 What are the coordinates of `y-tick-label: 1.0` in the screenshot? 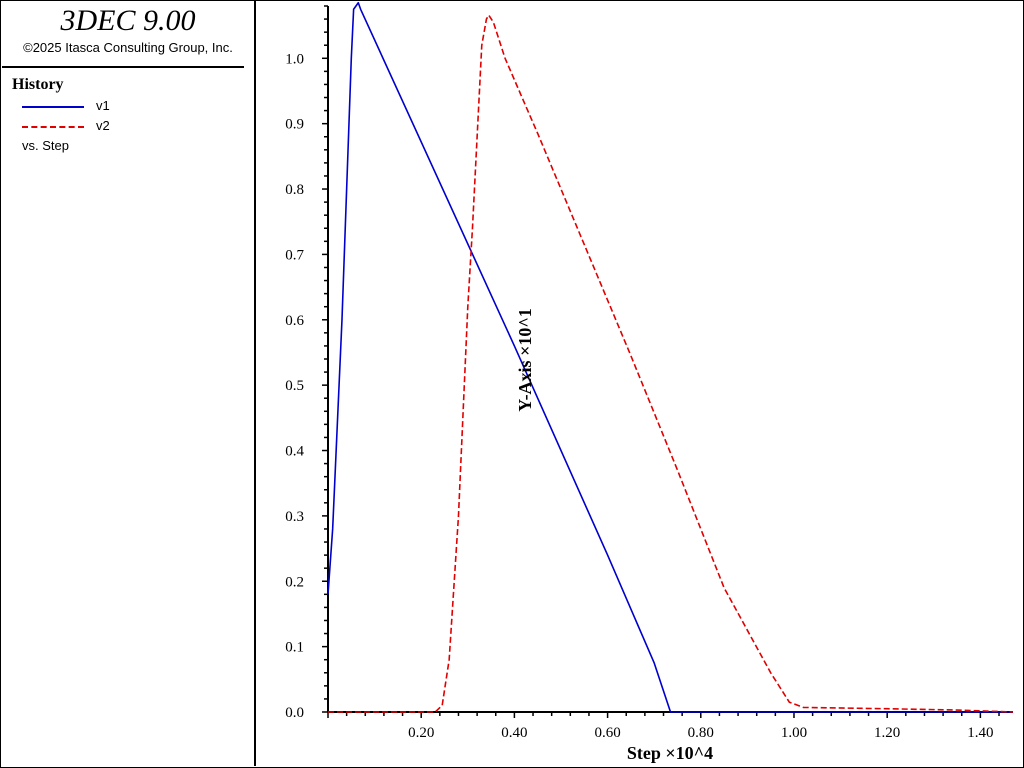 It's located at (294, 59).